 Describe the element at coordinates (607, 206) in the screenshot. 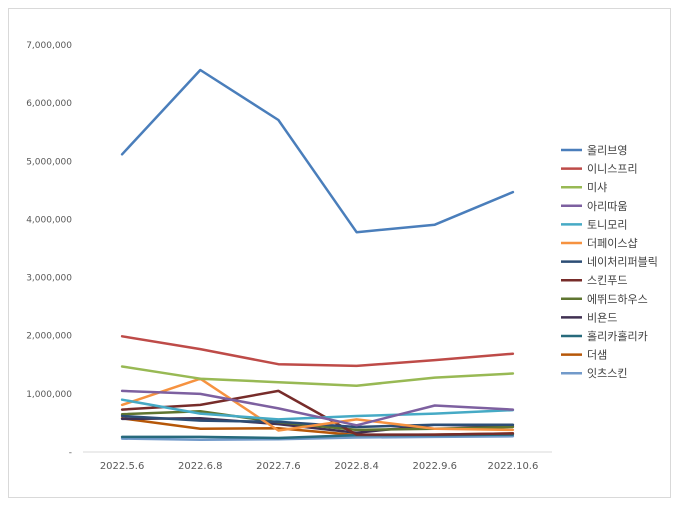

I see `legend-label-3: 아리따움` at that location.